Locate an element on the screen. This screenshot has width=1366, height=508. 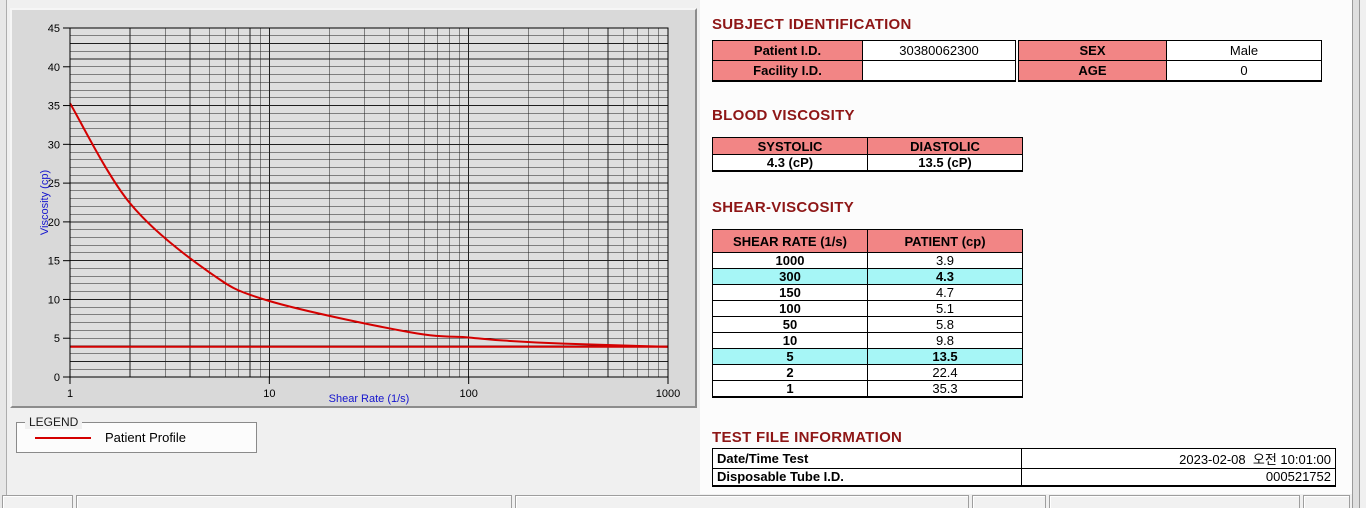
shear-rate-cell: 150 is located at coordinates (790, 292).